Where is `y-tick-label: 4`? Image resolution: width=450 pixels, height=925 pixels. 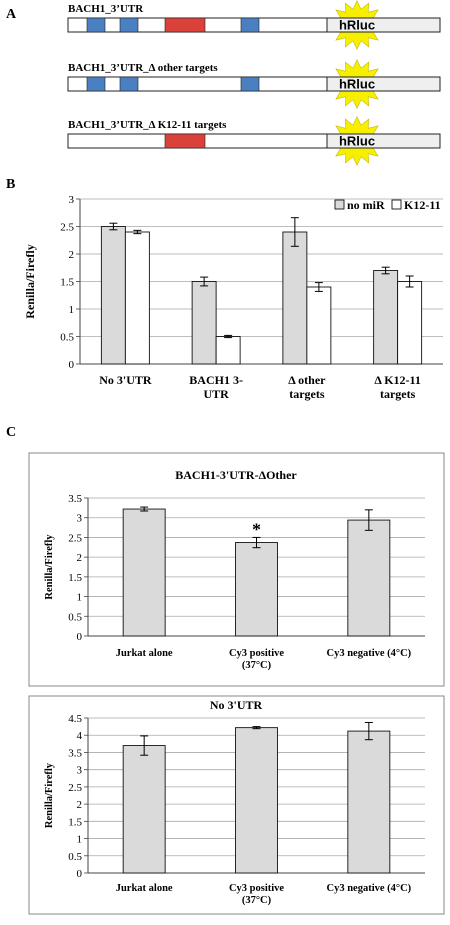
y-tick-label: 4 is located at coordinates (80, 736).